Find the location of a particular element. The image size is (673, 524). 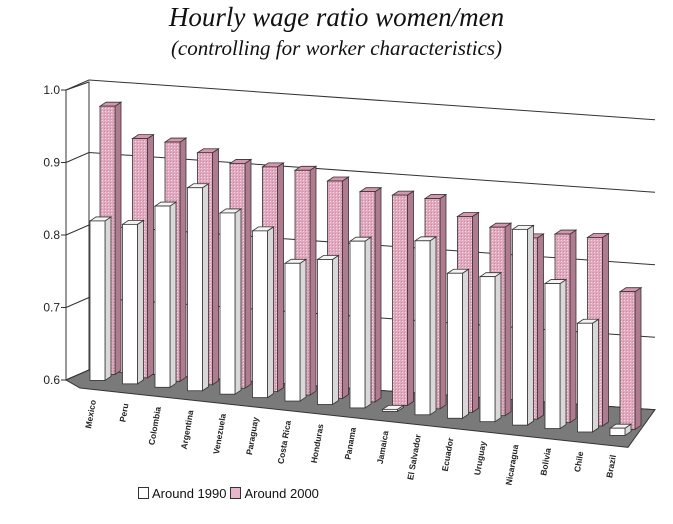

legend-swatch-1990 is located at coordinates (143, 493).